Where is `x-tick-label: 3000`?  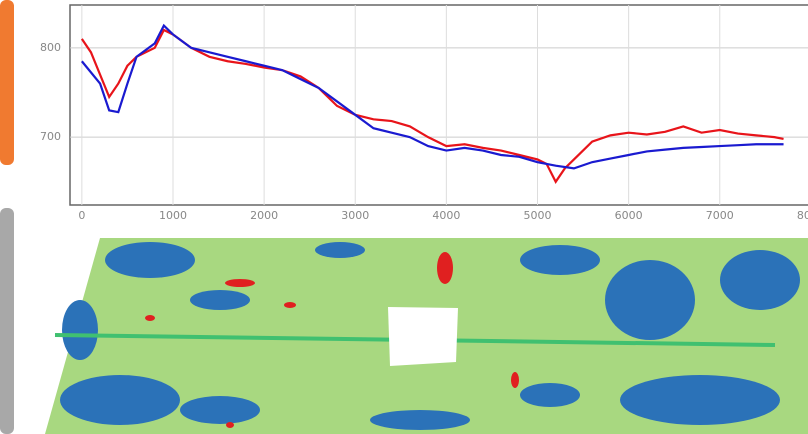 x-tick-label: 3000 is located at coordinates (355, 215).